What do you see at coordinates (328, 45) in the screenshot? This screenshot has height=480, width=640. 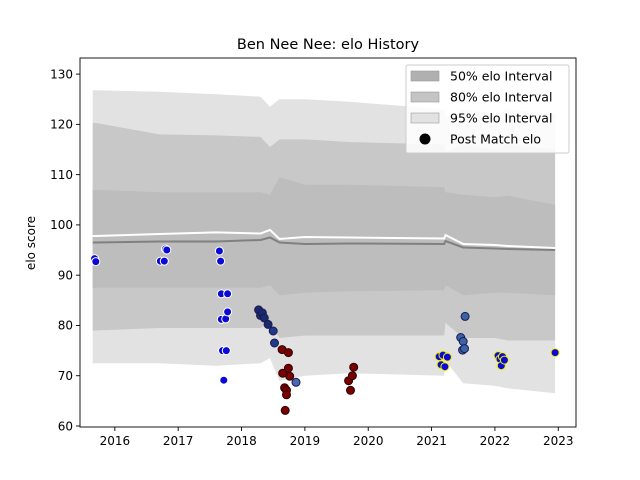 I see `chart-title: Ben Nee Nee: elo History` at bounding box center [328, 45].